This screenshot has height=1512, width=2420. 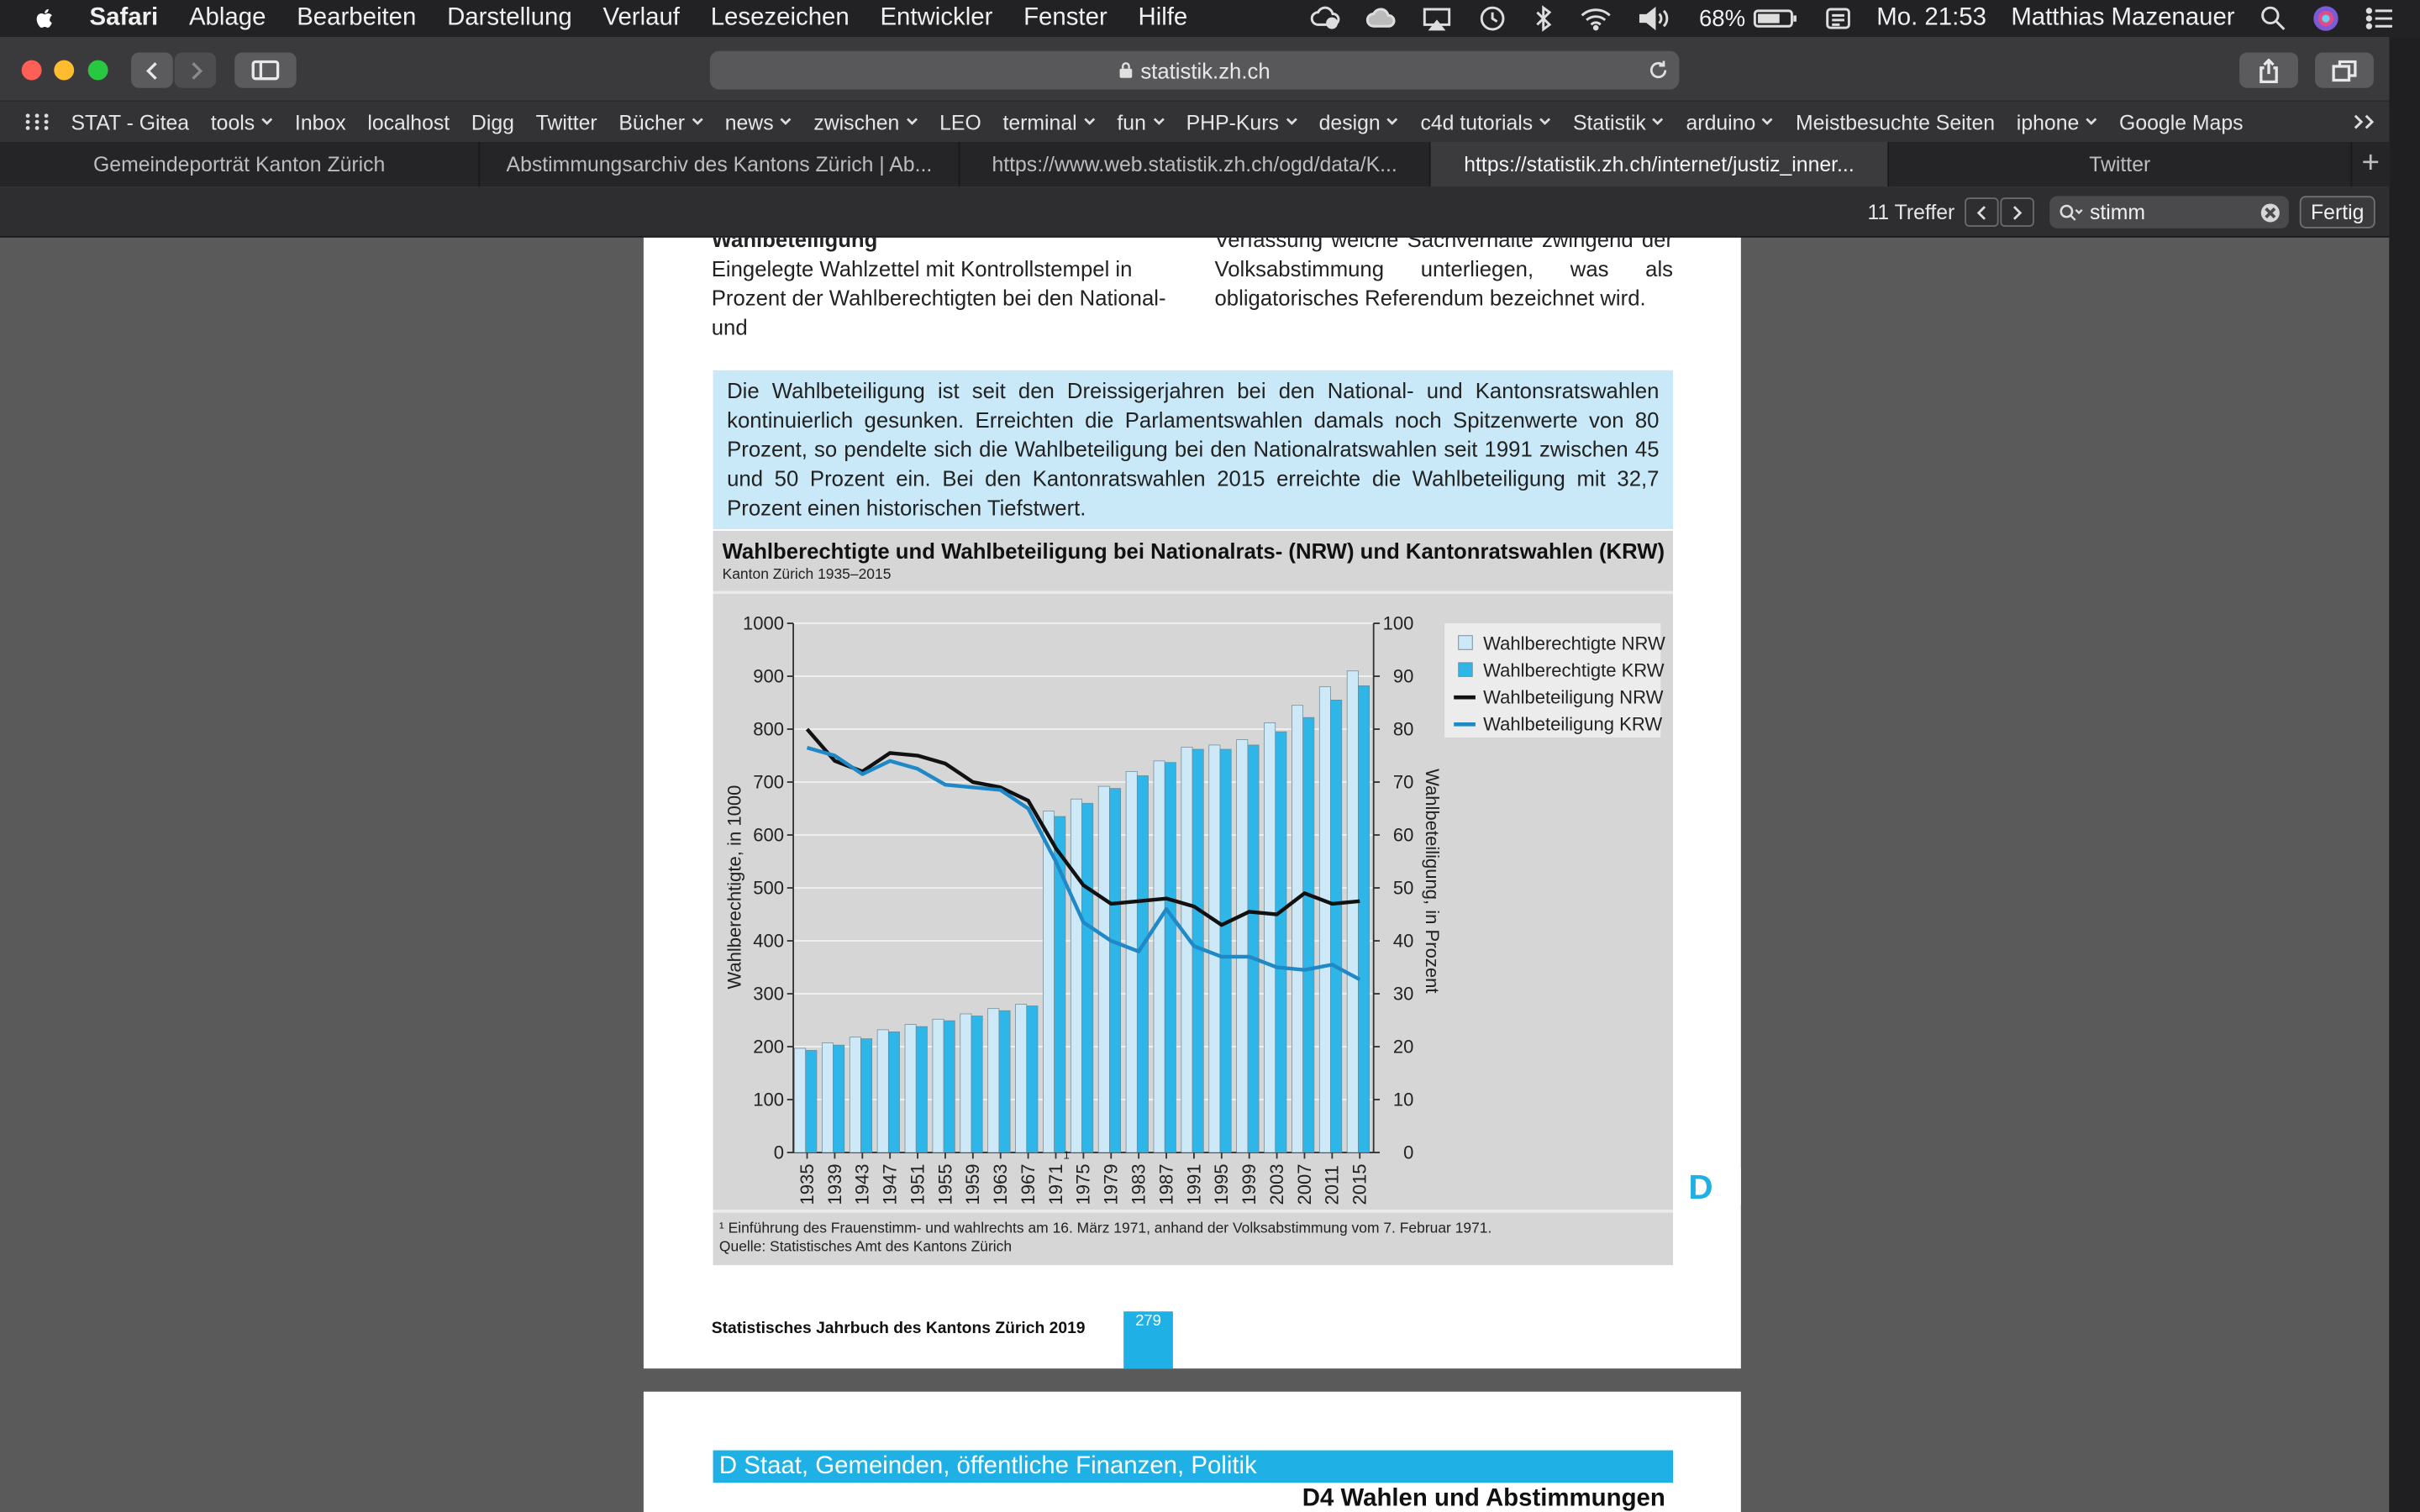 I want to click on bookmark-item: localhost, so click(x=408, y=122).